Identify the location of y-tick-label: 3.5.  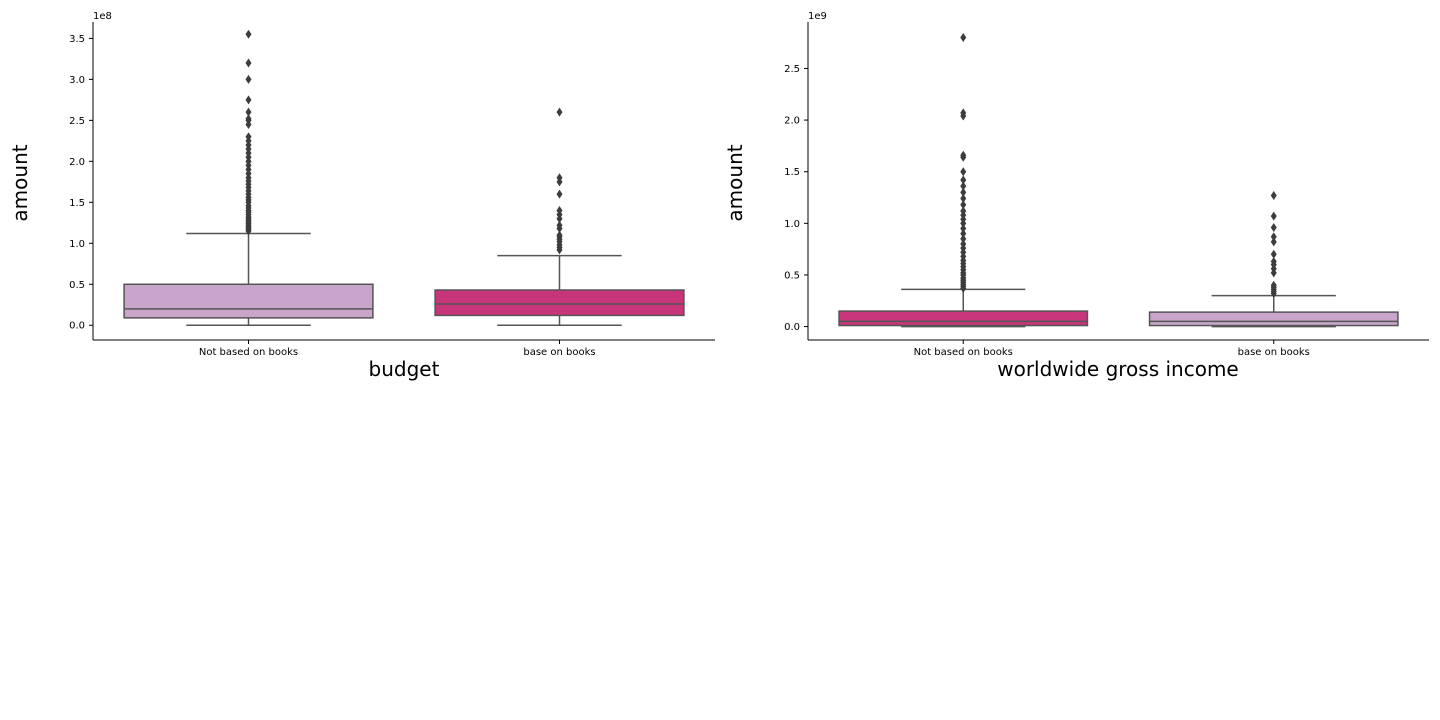
(77, 39).